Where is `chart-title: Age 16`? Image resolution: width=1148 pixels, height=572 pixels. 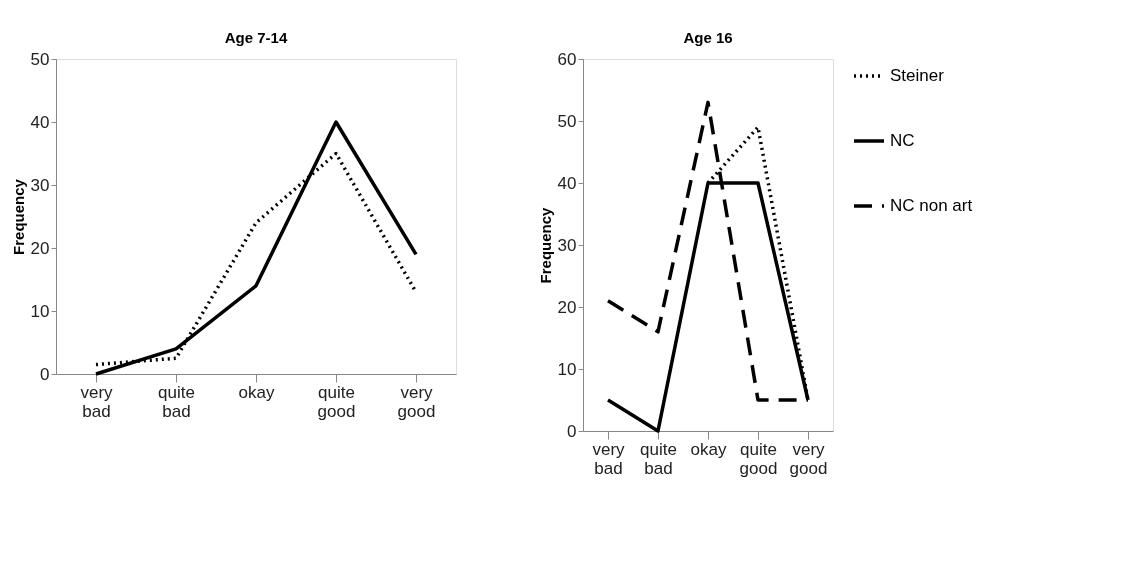 chart-title: Age 16 is located at coordinates (708, 37).